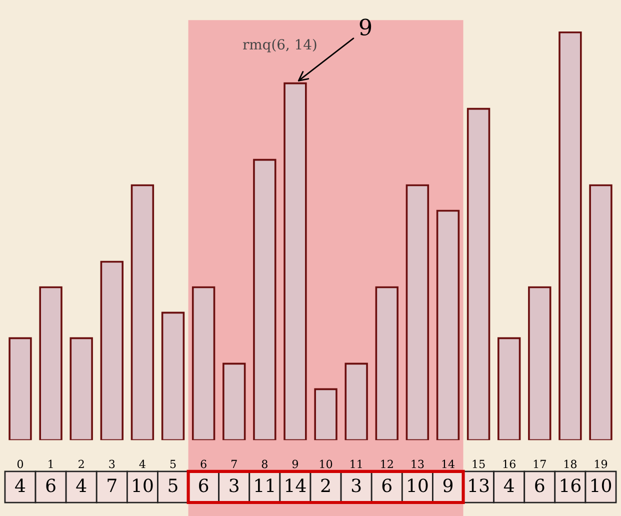 This screenshot has height=516, width=621. I want to click on data-label: 7, so click(112, 485).